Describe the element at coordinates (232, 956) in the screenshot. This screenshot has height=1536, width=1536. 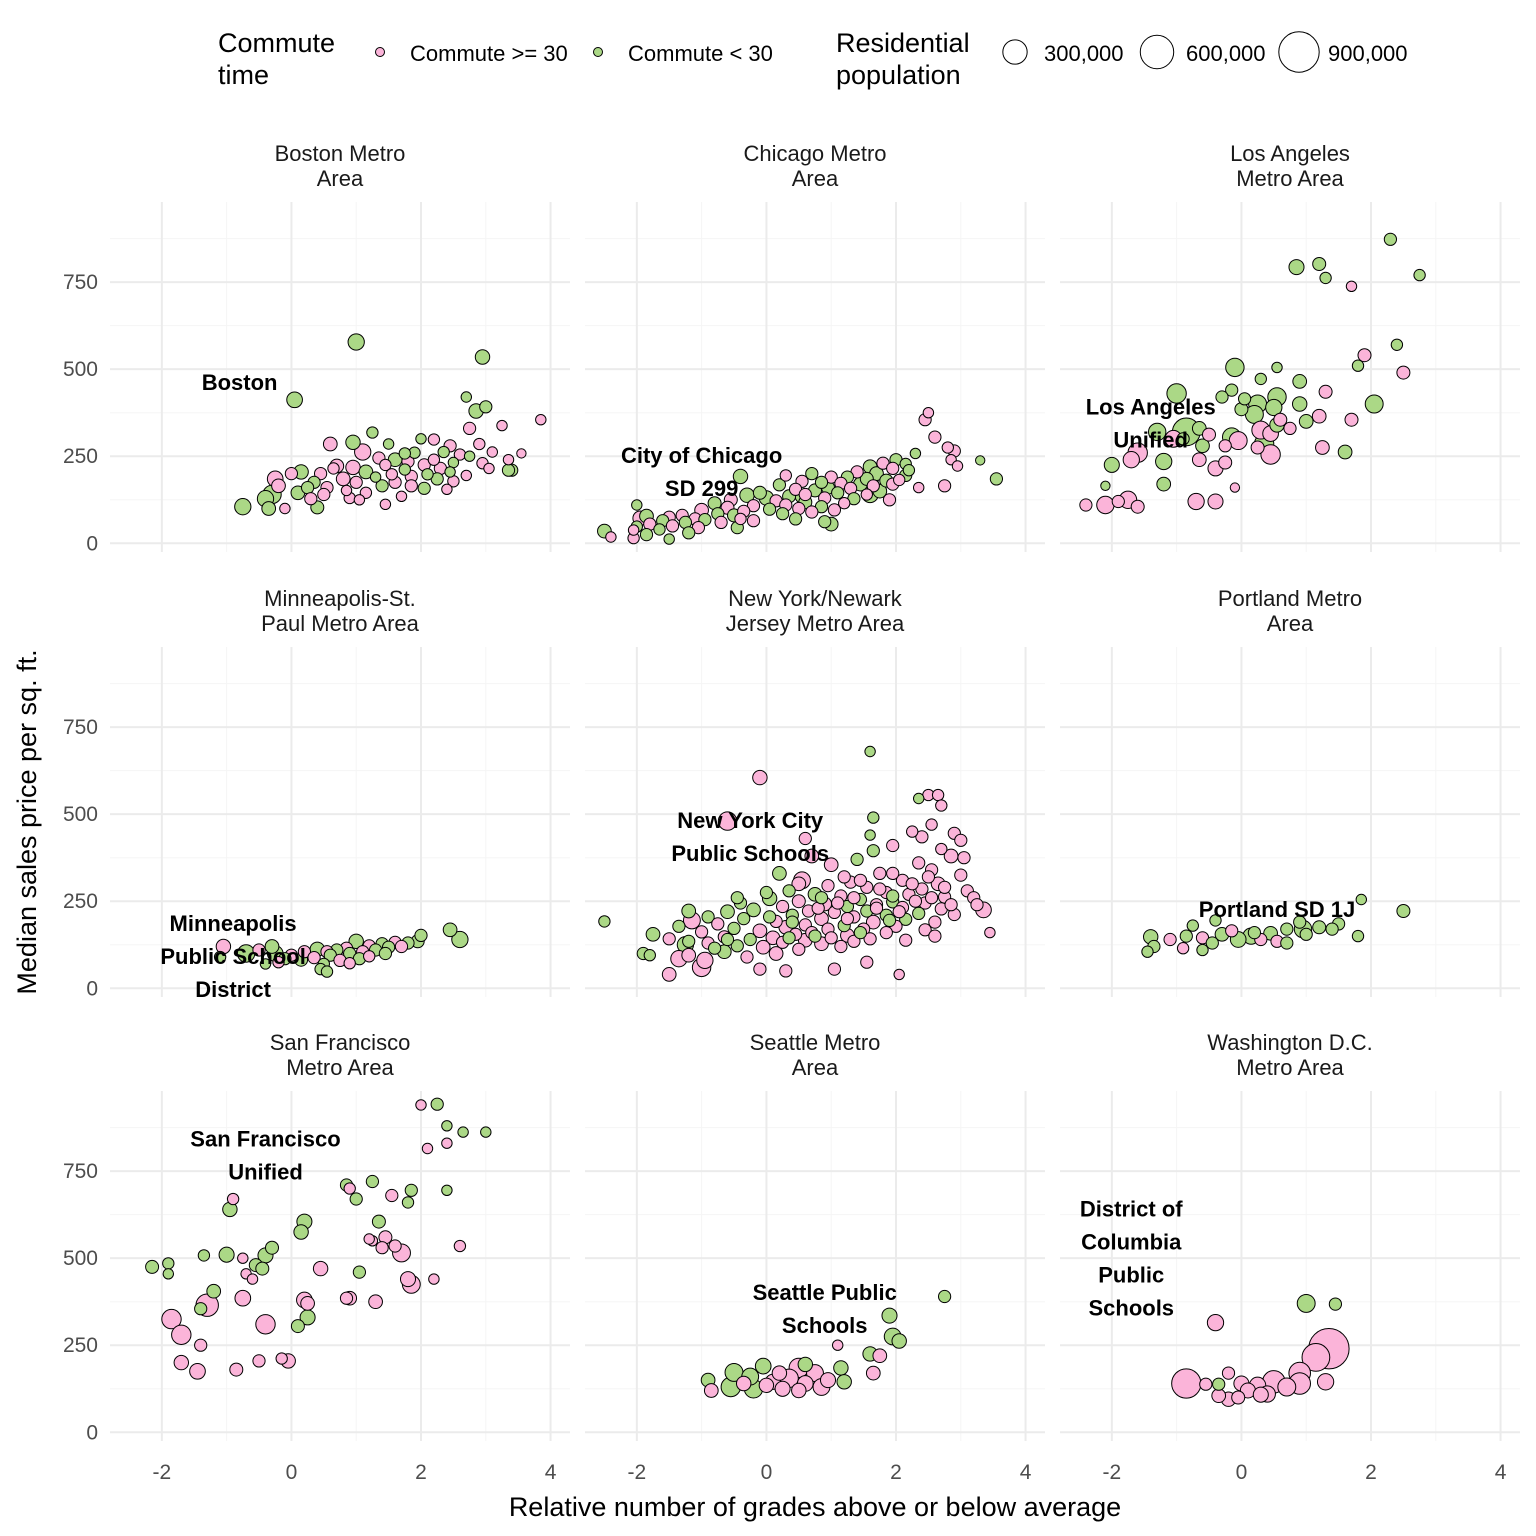
I see `panel-annotation: Minneapolis Public School District` at that location.